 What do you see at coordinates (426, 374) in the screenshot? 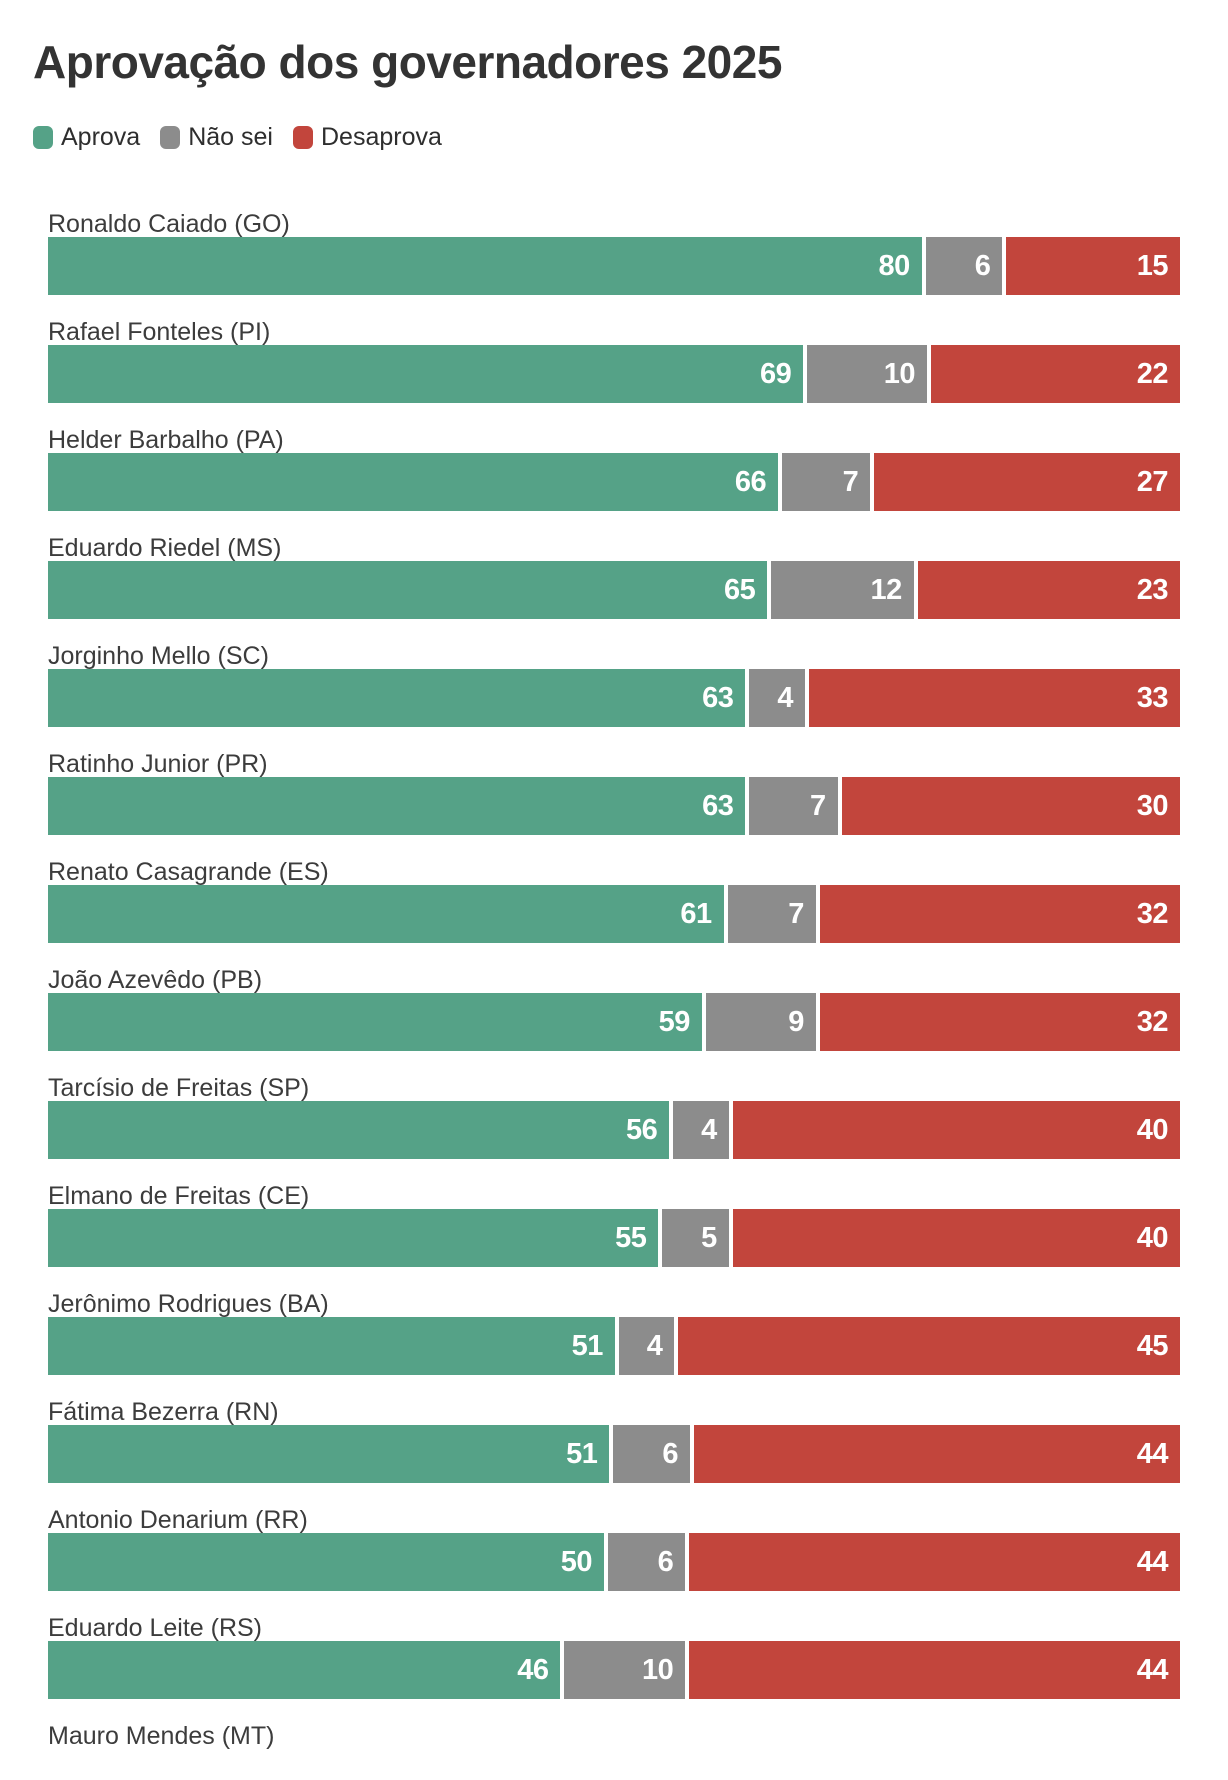
I see `segment-aprova: 69` at bounding box center [426, 374].